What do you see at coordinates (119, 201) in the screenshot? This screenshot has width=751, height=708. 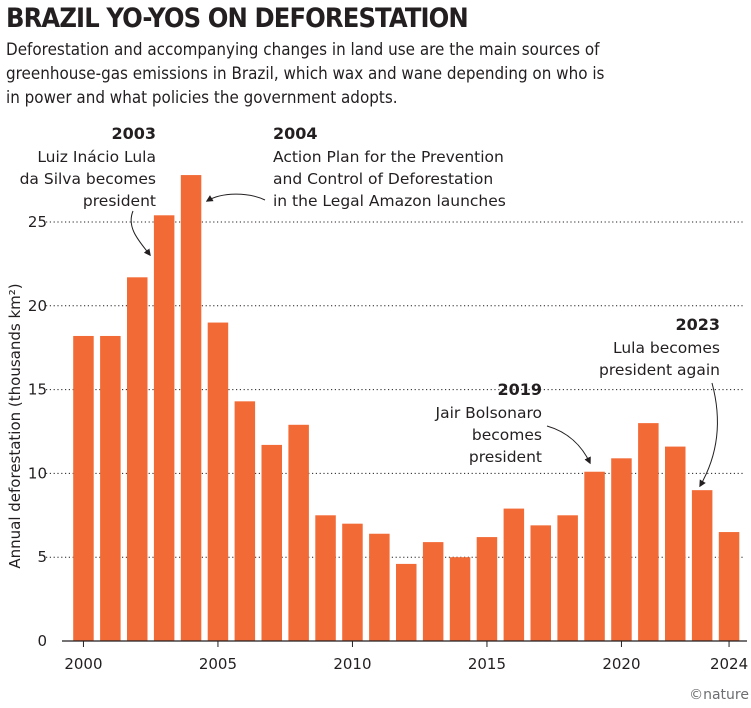 I see `annotation-text-2003: president` at bounding box center [119, 201].